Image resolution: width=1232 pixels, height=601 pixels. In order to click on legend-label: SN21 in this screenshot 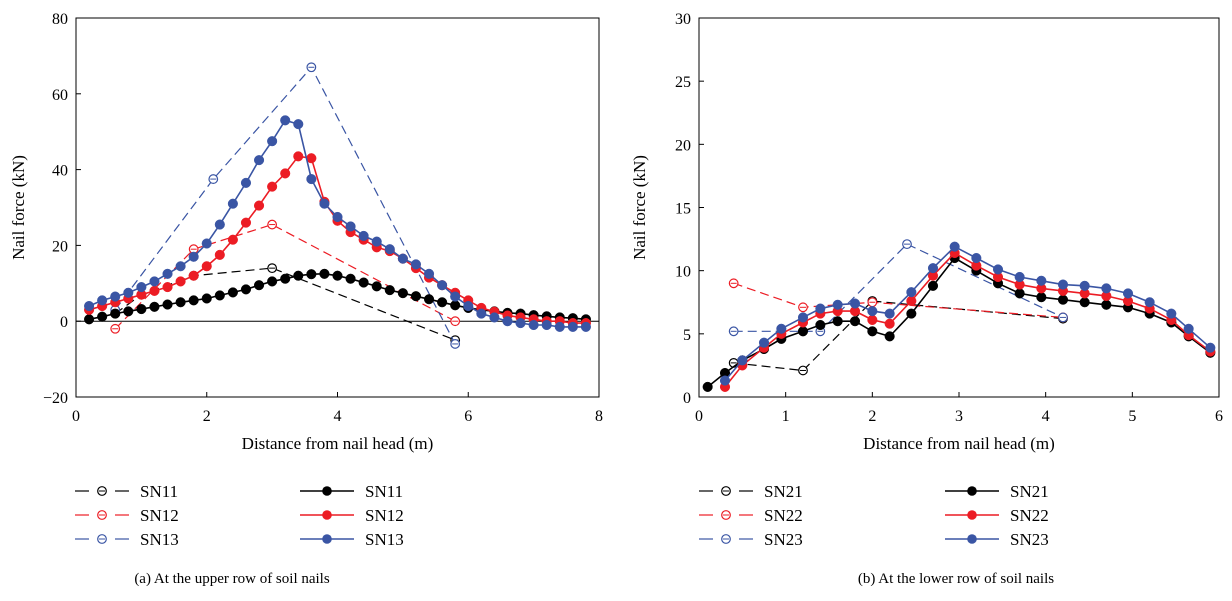, I will do `click(783, 491)`.